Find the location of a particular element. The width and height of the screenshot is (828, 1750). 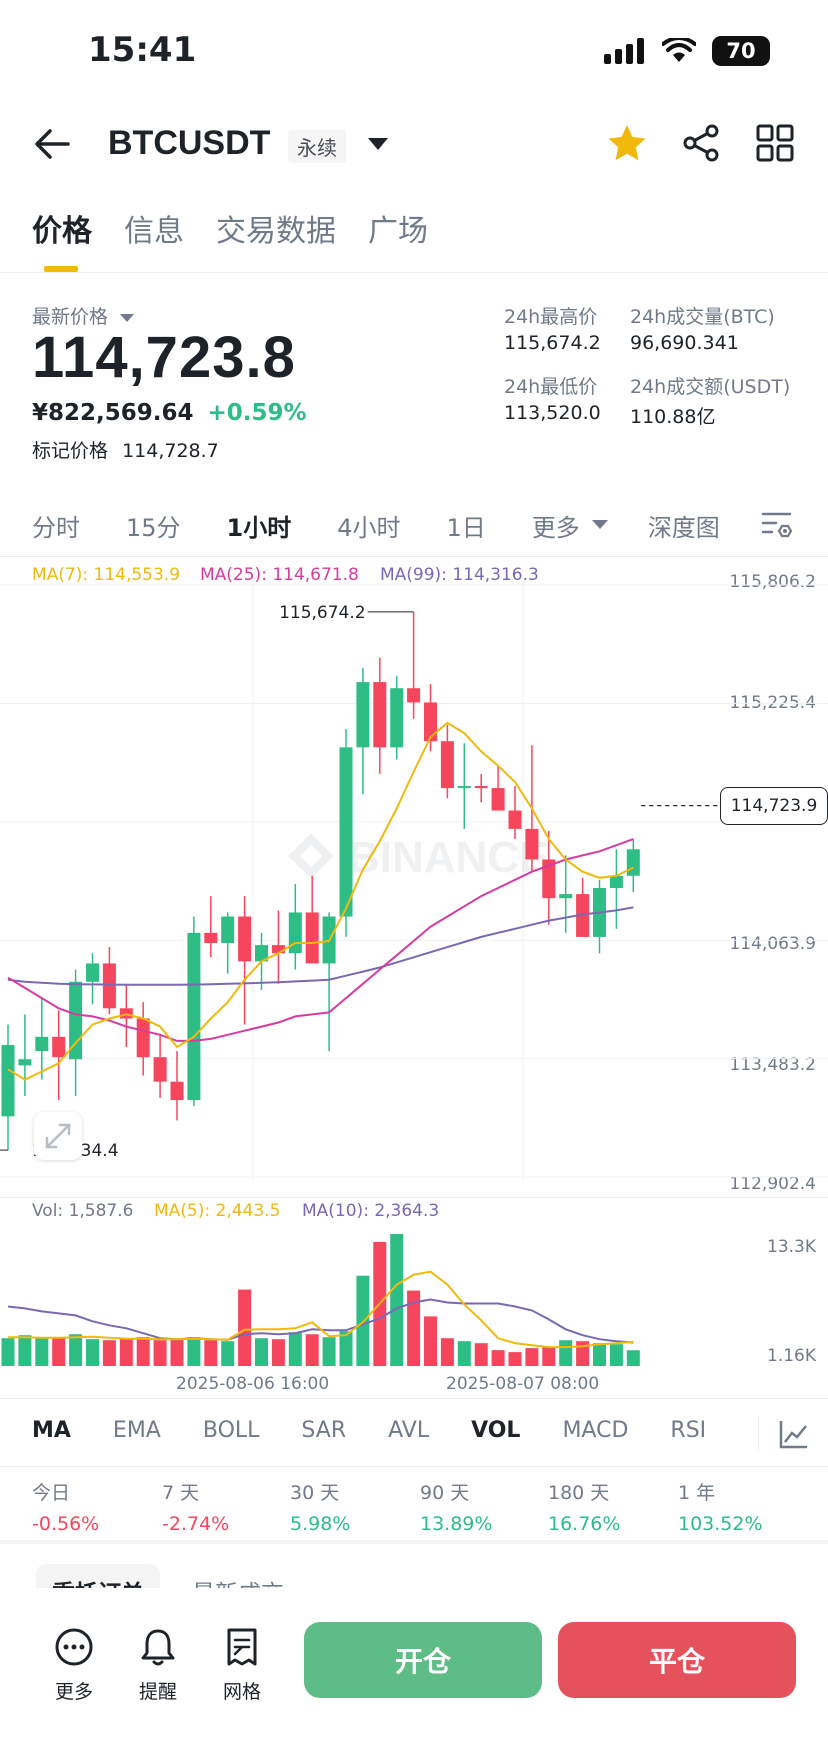

ma25-line is located at coordinates (320, 940).